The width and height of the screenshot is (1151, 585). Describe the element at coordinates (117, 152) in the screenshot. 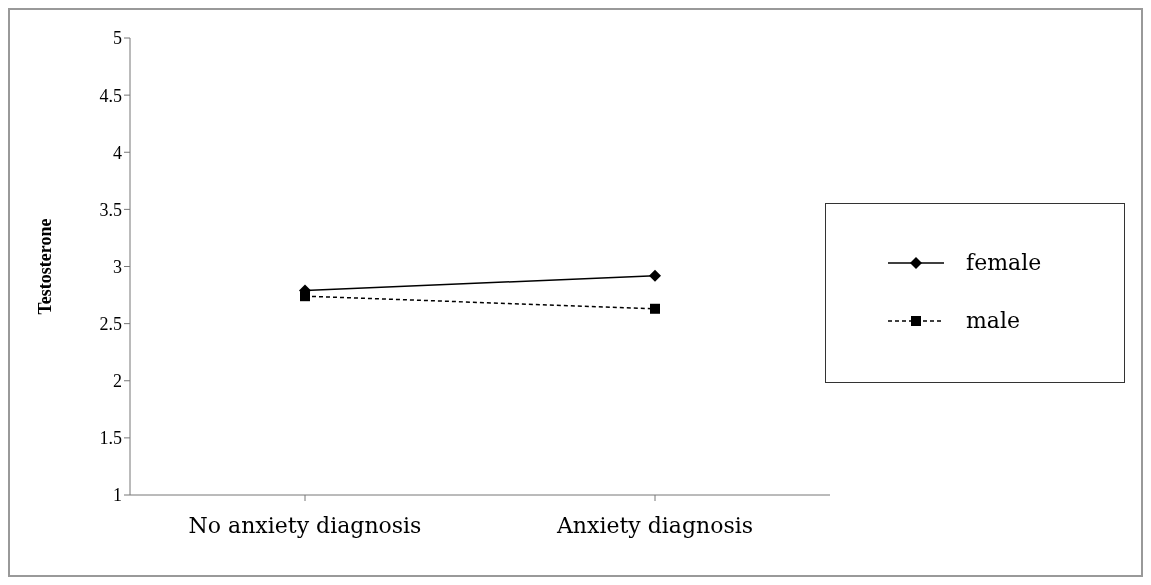

I see `y-tick-label: 4` at that location.